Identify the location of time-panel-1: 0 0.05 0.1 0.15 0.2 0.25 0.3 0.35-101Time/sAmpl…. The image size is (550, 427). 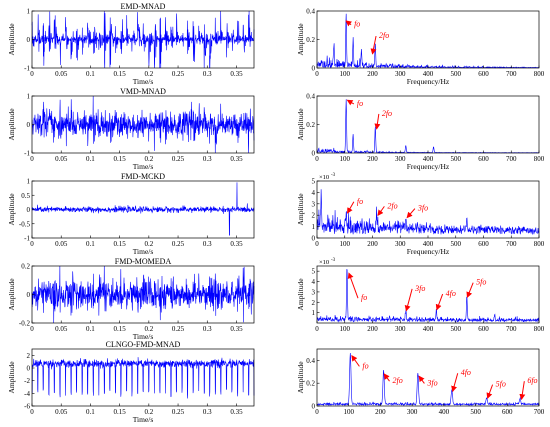
(131, 129).